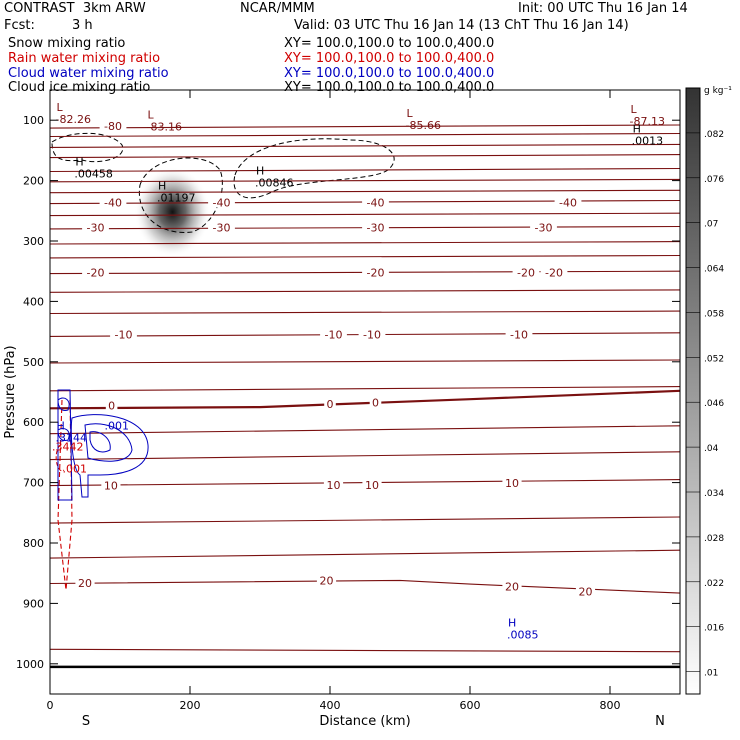 This screenshot has width=740, height=740. I want to click on center-title: NCAR/MMM, so click(277, 8).